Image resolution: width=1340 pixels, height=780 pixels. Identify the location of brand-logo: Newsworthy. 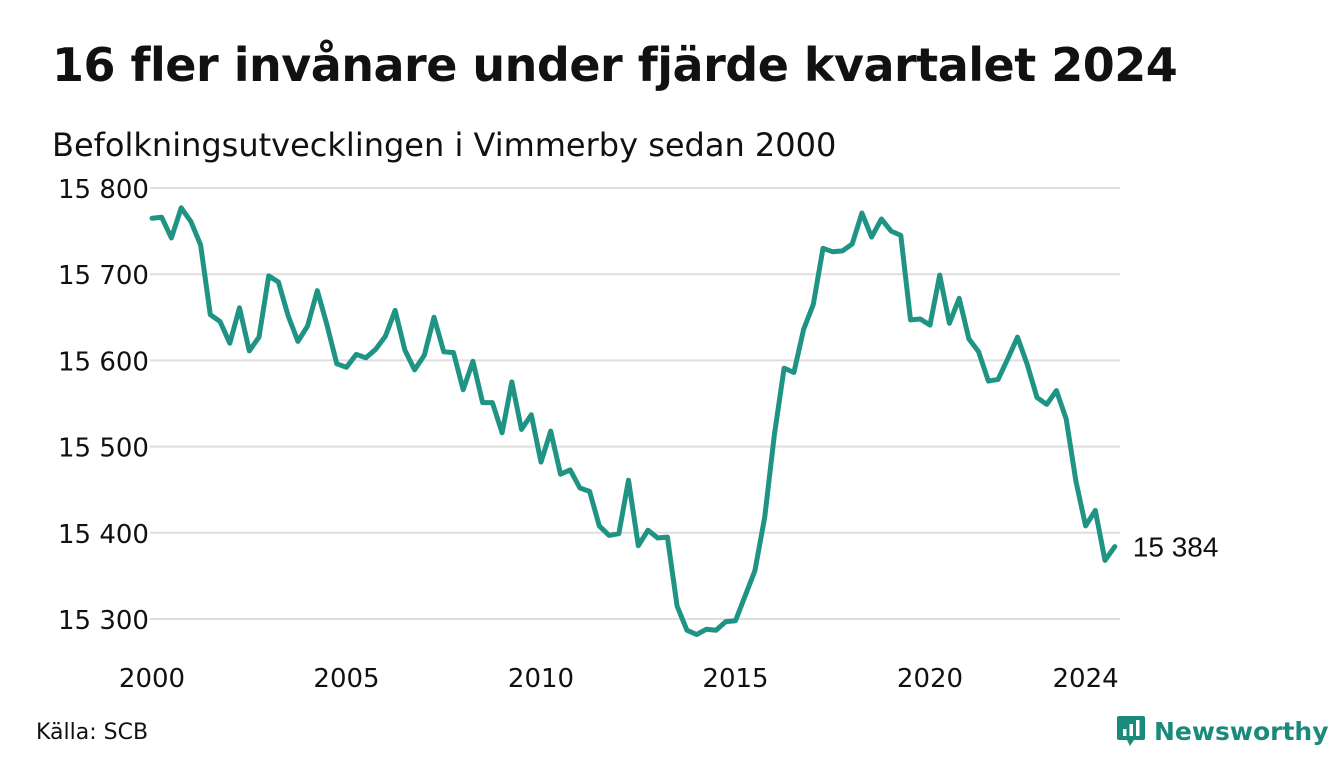
(1222, 731).